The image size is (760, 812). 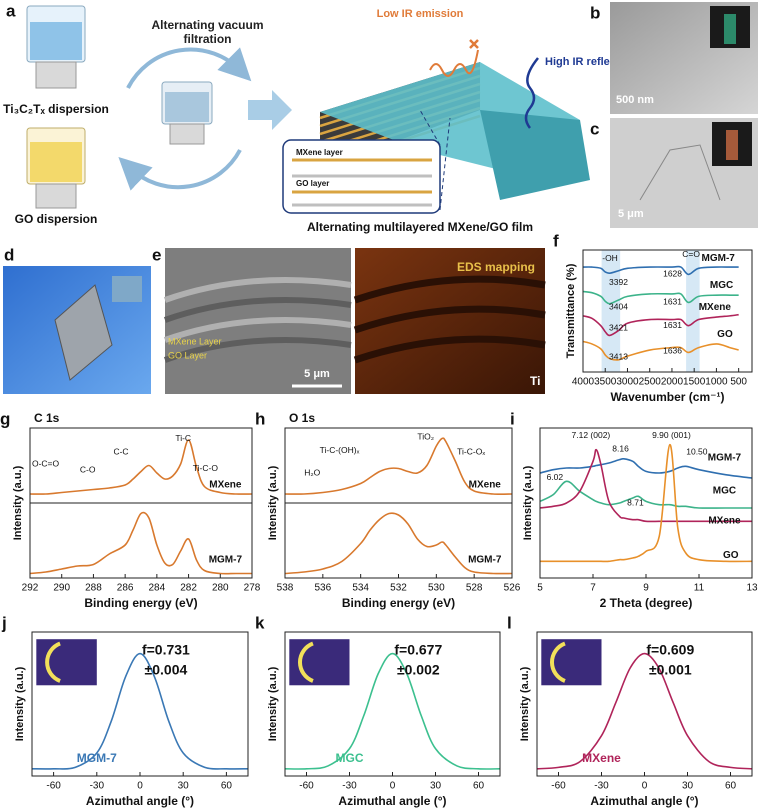 What do you see at coordinates (646, 588) in the screenshot?
I see `x-tick-label: 9` at bounding box center [646, 588].